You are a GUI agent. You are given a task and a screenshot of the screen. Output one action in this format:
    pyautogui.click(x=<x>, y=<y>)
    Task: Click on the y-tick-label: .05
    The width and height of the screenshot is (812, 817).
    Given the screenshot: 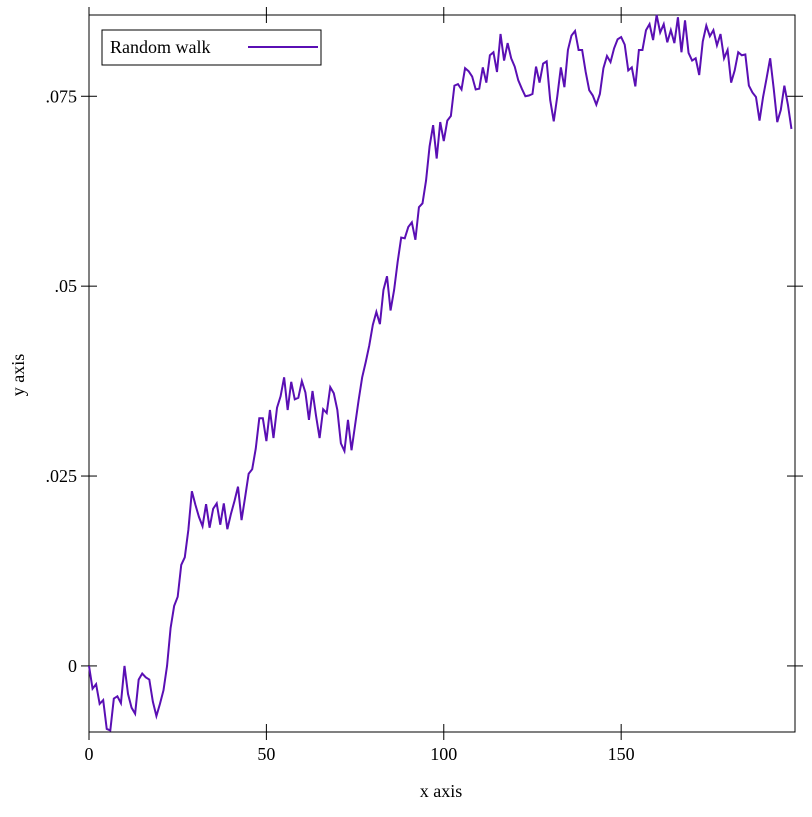 What is the action you would take?
    pyautogui.click(x=66, y=286)
    